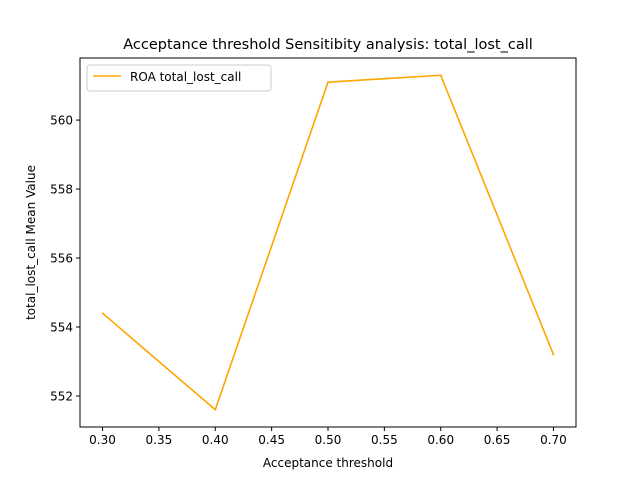 The height and width of the screenshot is (485, 640). Describe the element at coordinates (271, 440) in the screenshot. I see `x-tick-label: 0.45` at that location.